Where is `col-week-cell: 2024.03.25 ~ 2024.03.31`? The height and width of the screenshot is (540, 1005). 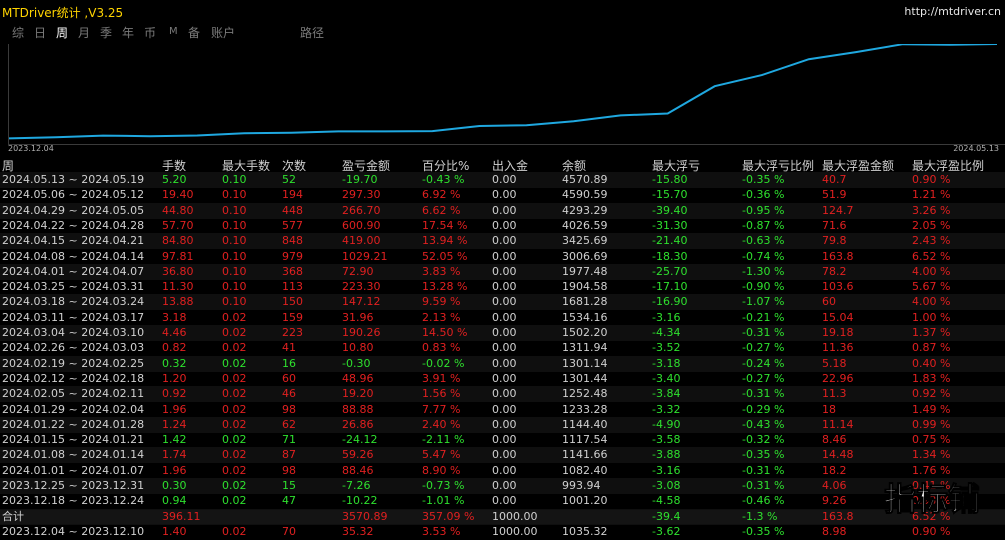 col-week-cell: 2024.03.25 ~ 2024.03.31 is located at coordinates (73, 287).